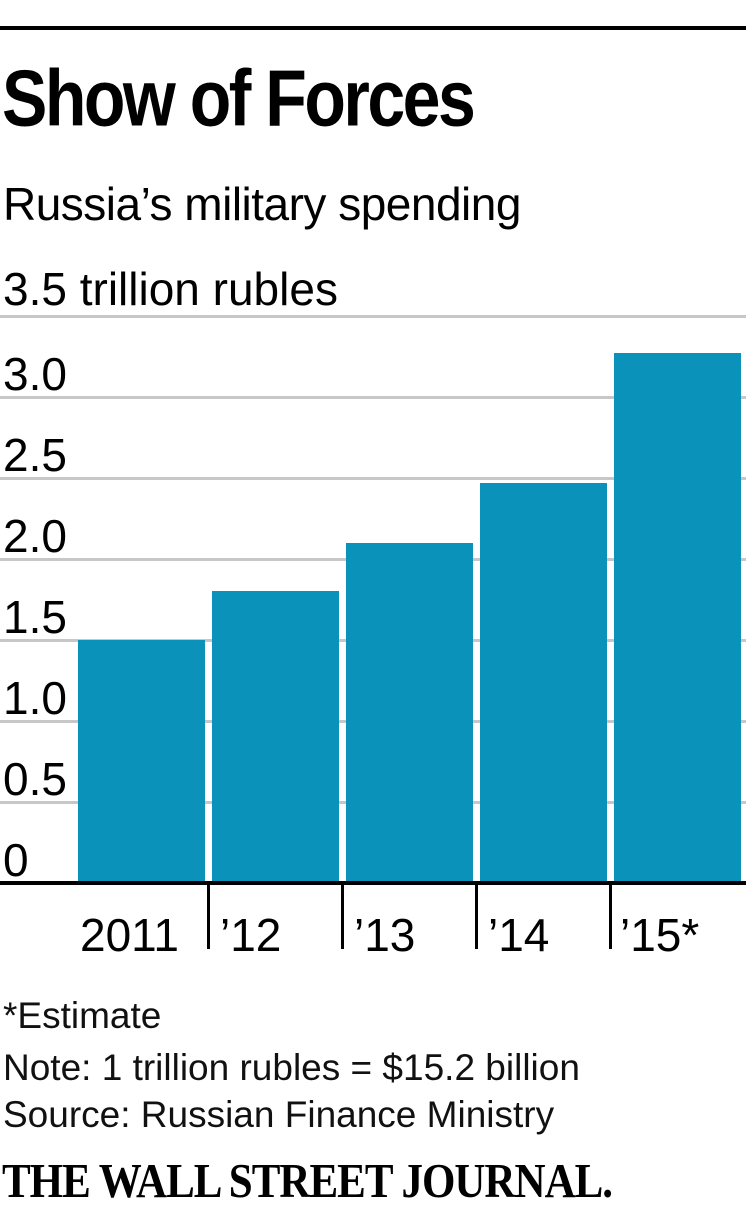 The height and width of the screenshot is (1208, 746). I want to click on y-axis-unit-label: 3.5 trillion rubles, so click(170, 289).